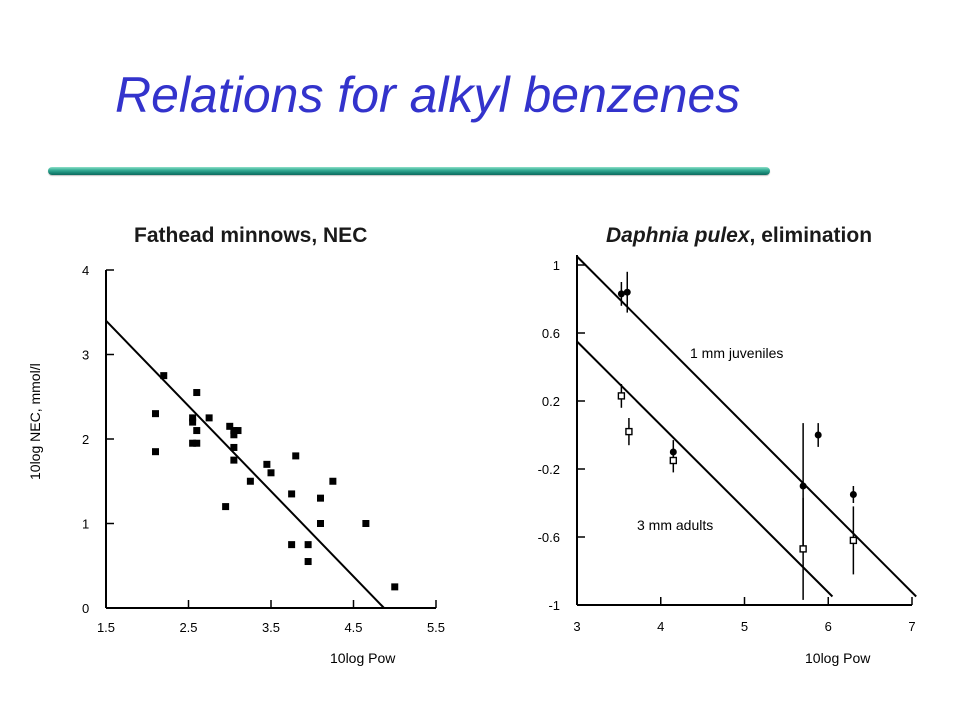 The height and width of the screenshot is (720, 960). What do you see at coordinates (271, 617) in the screenshot?
I see `left-x-ticks: 1.5 2.5 3.5 4.5 5.5` at bounding box center [271, 617].